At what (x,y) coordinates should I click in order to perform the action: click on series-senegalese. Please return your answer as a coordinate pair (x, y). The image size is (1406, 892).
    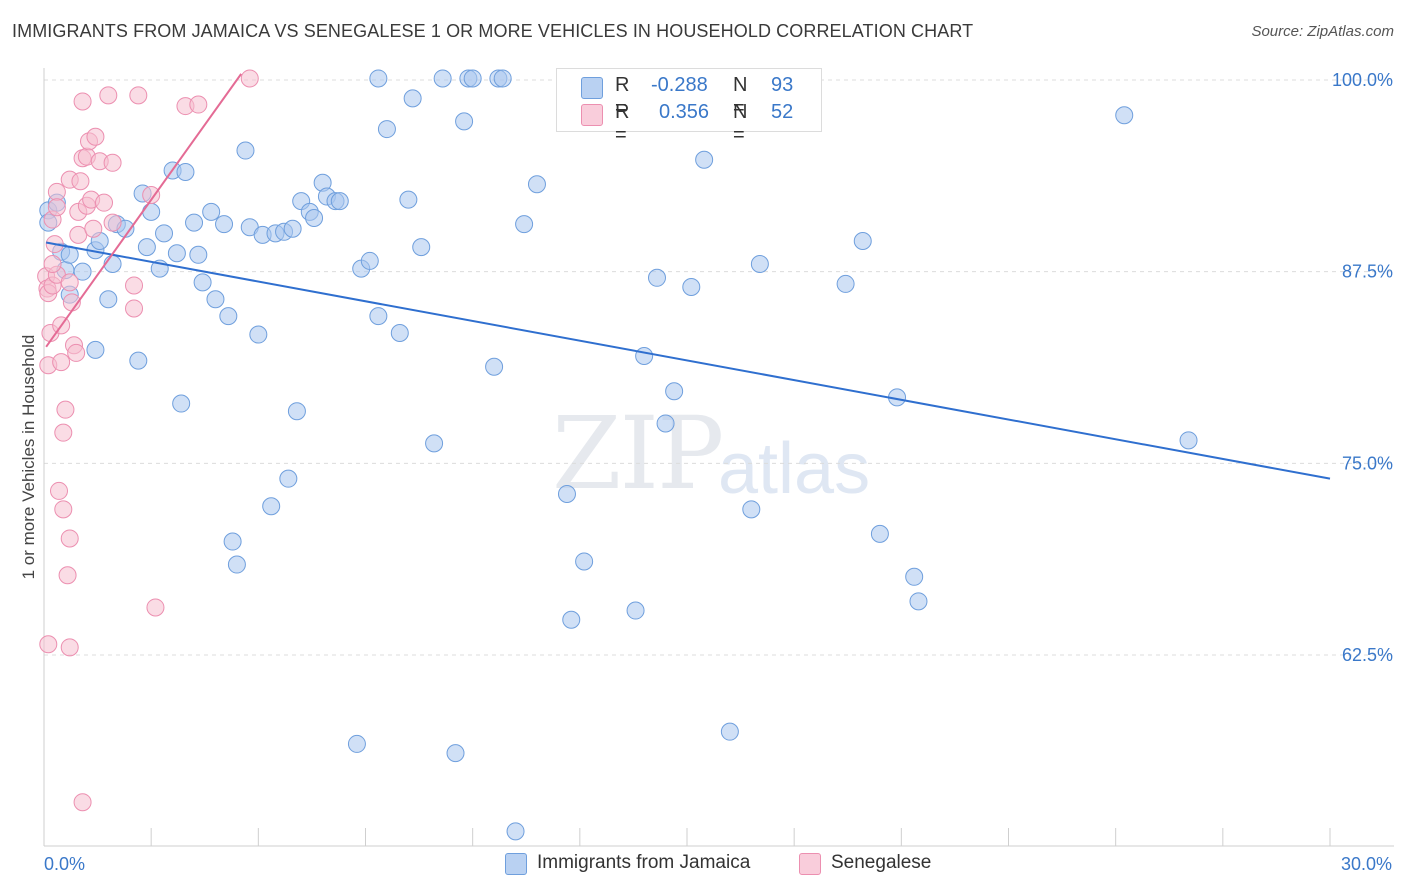
    Looking at the image, I should click on (148, 440).